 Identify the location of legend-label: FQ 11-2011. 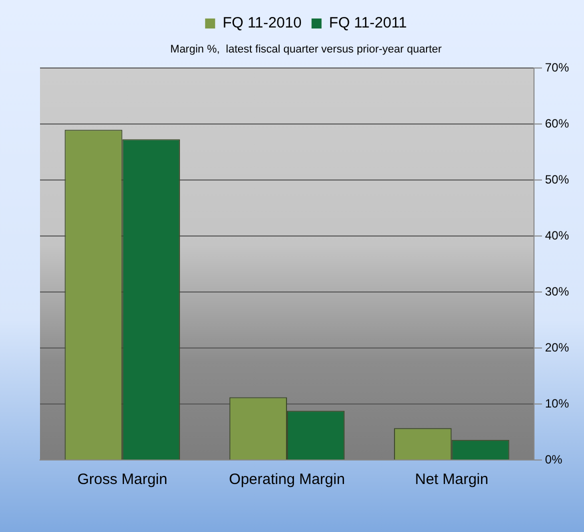
(368, 23).